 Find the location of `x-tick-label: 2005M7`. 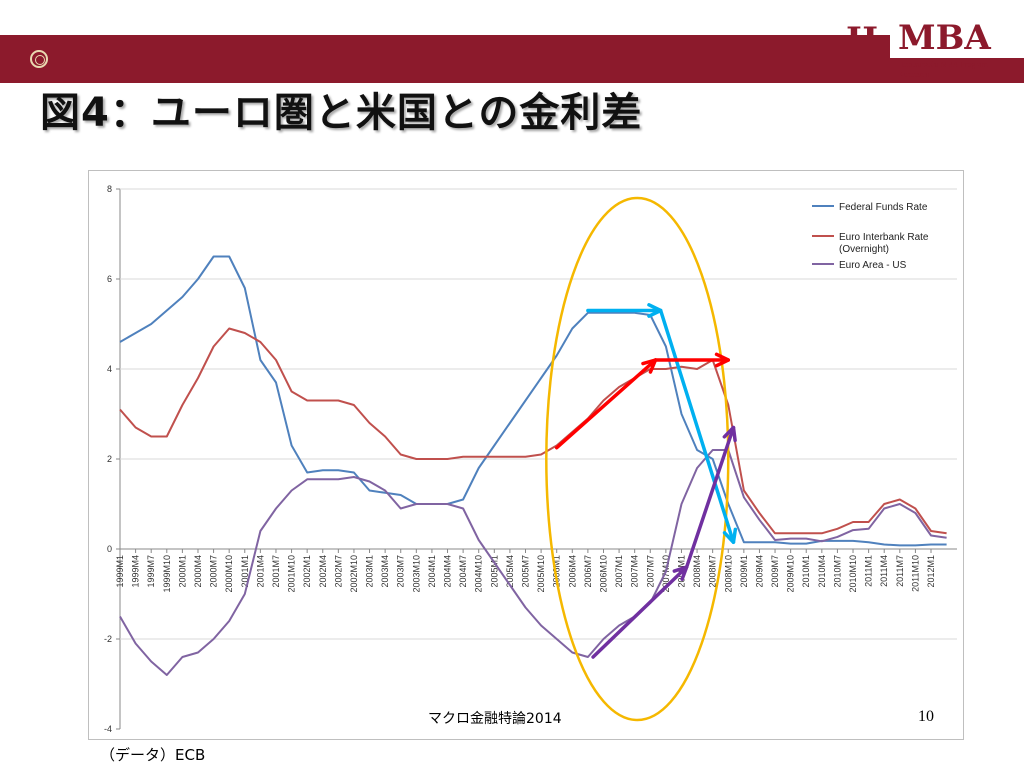

x-tick-label: 2005M7 is located at coordinates (526, 571).